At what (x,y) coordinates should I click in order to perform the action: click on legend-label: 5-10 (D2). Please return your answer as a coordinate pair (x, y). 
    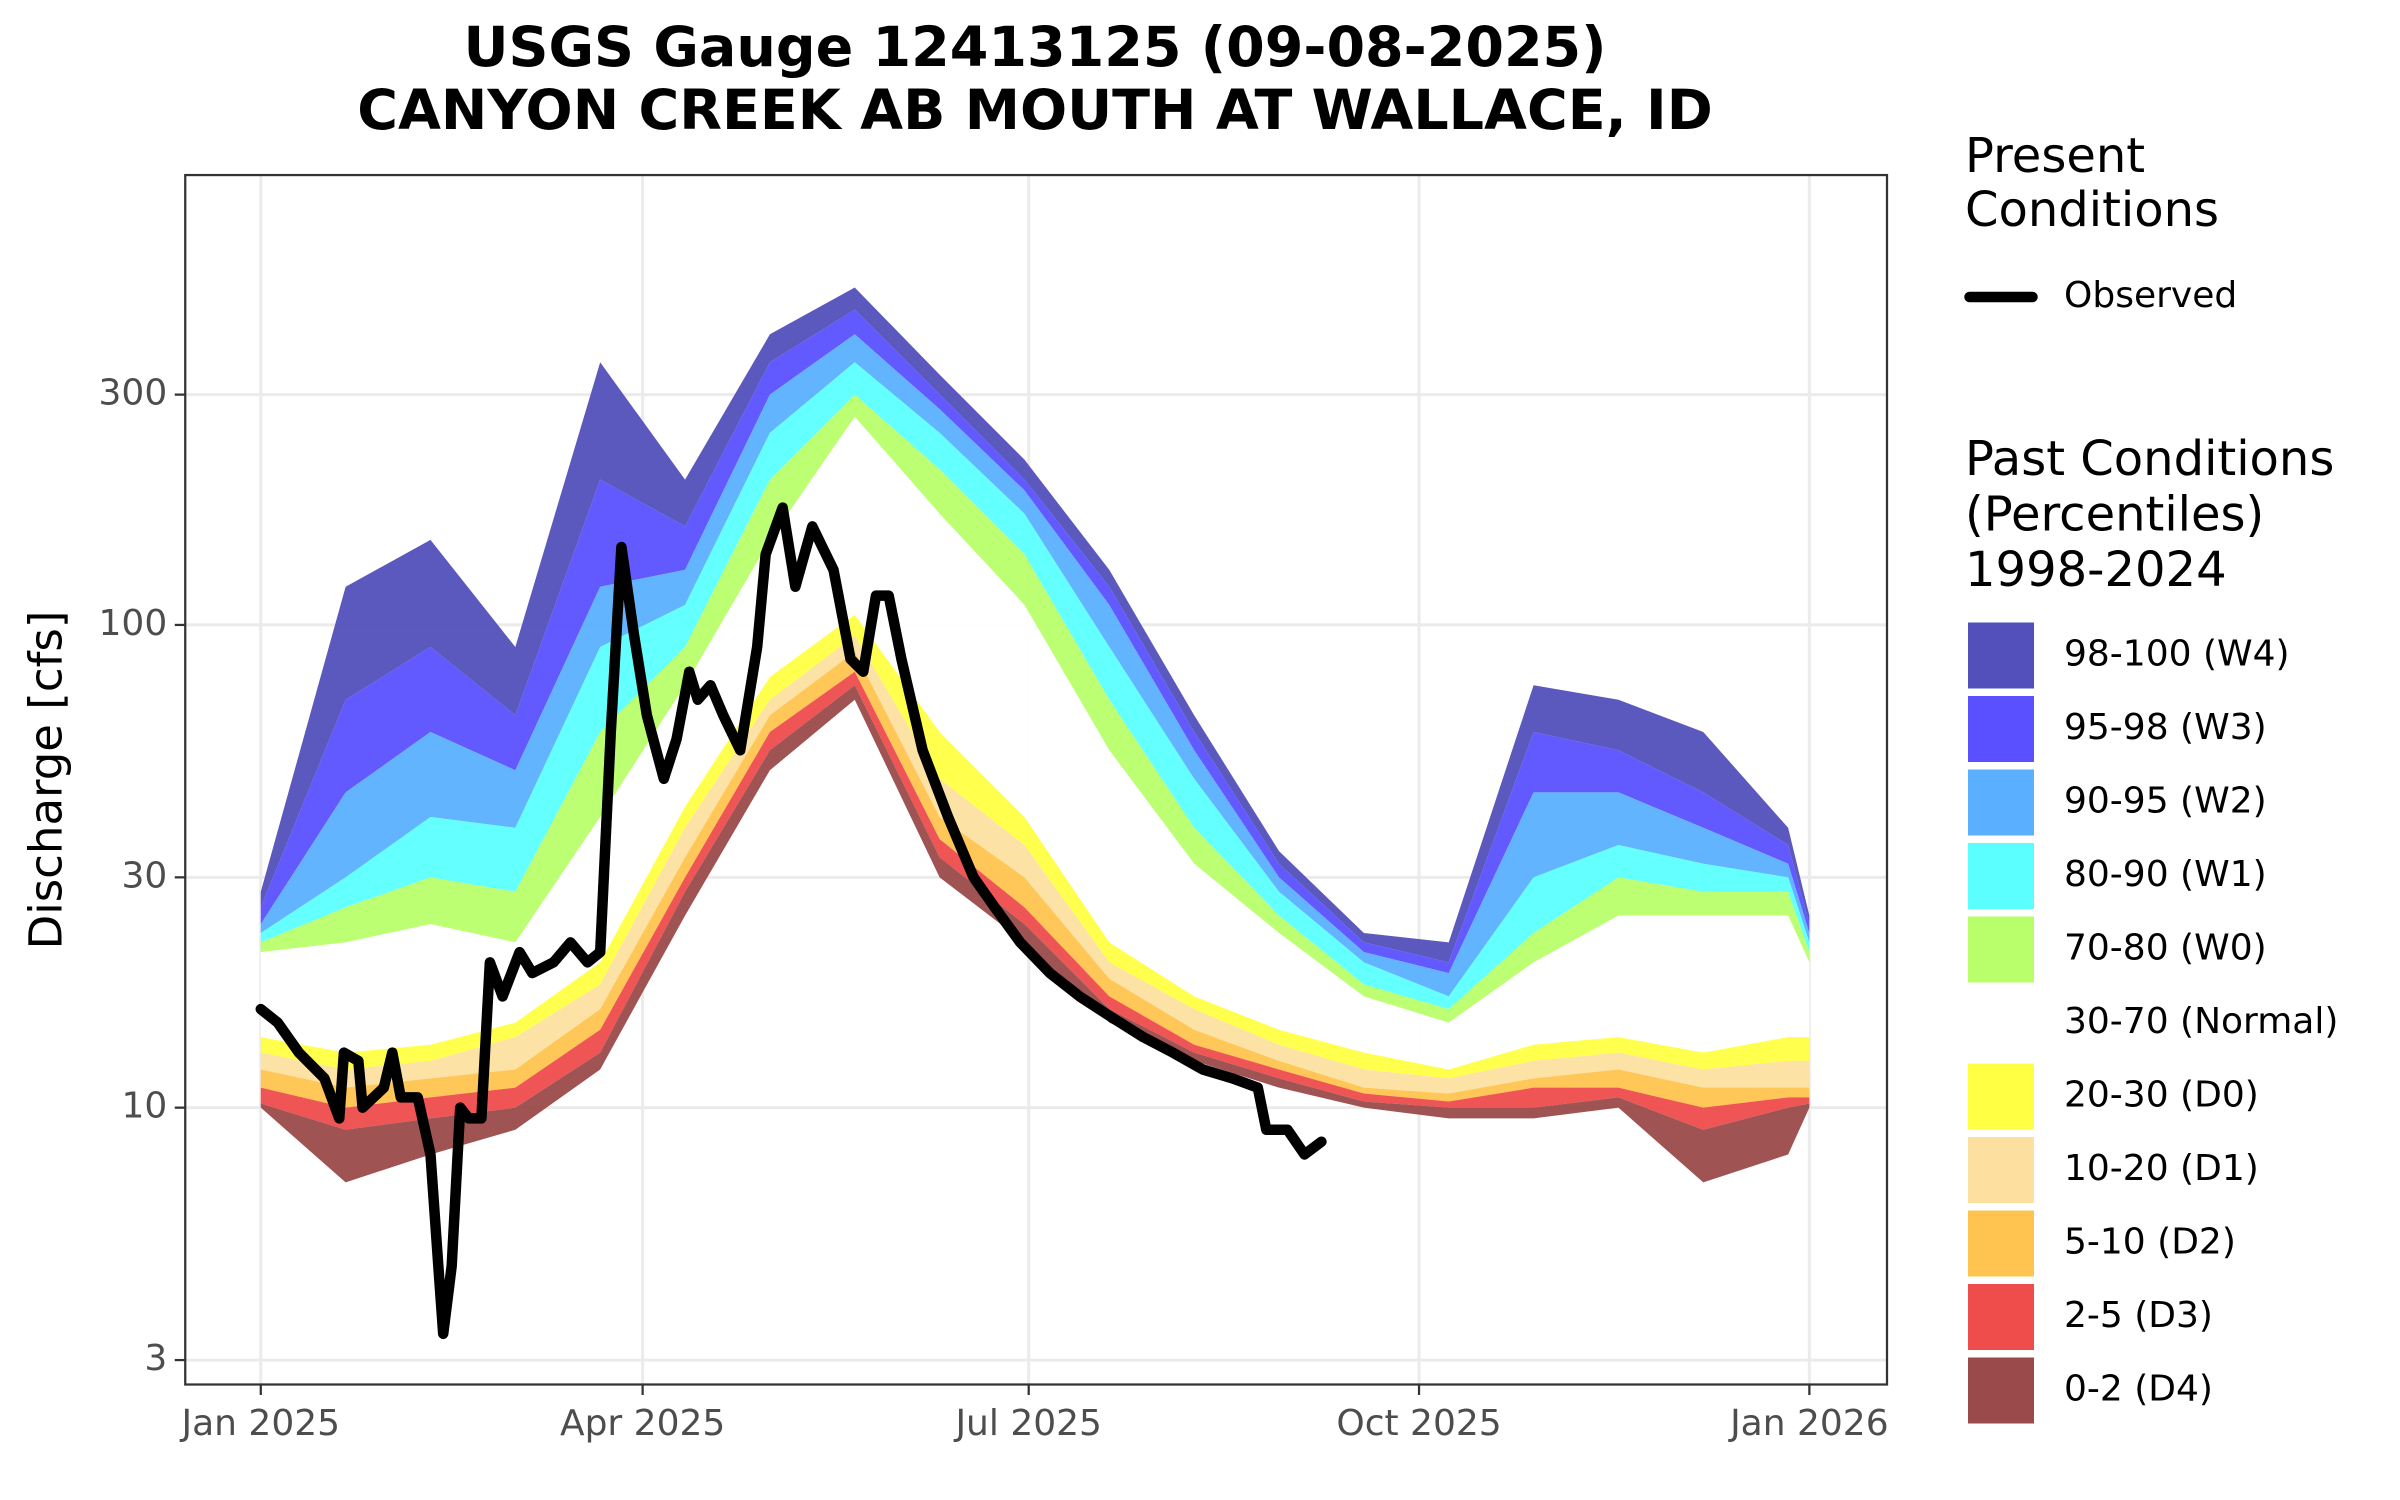
    Looking at the image, I should click on (2150, 1242).